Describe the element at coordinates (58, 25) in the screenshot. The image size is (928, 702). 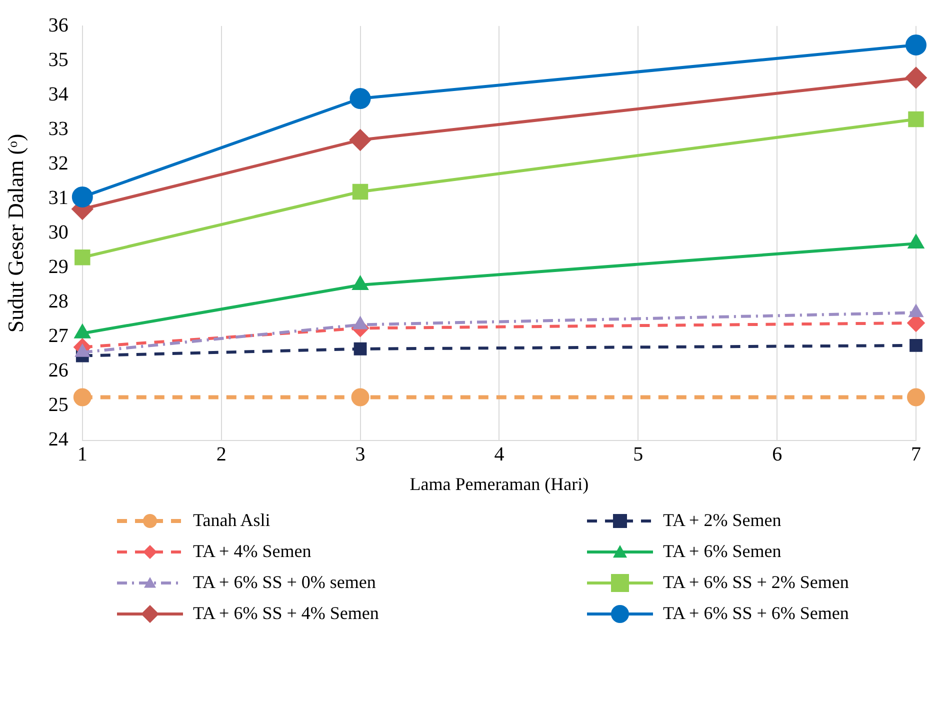
I see `y-tick-label: 36` at that location.